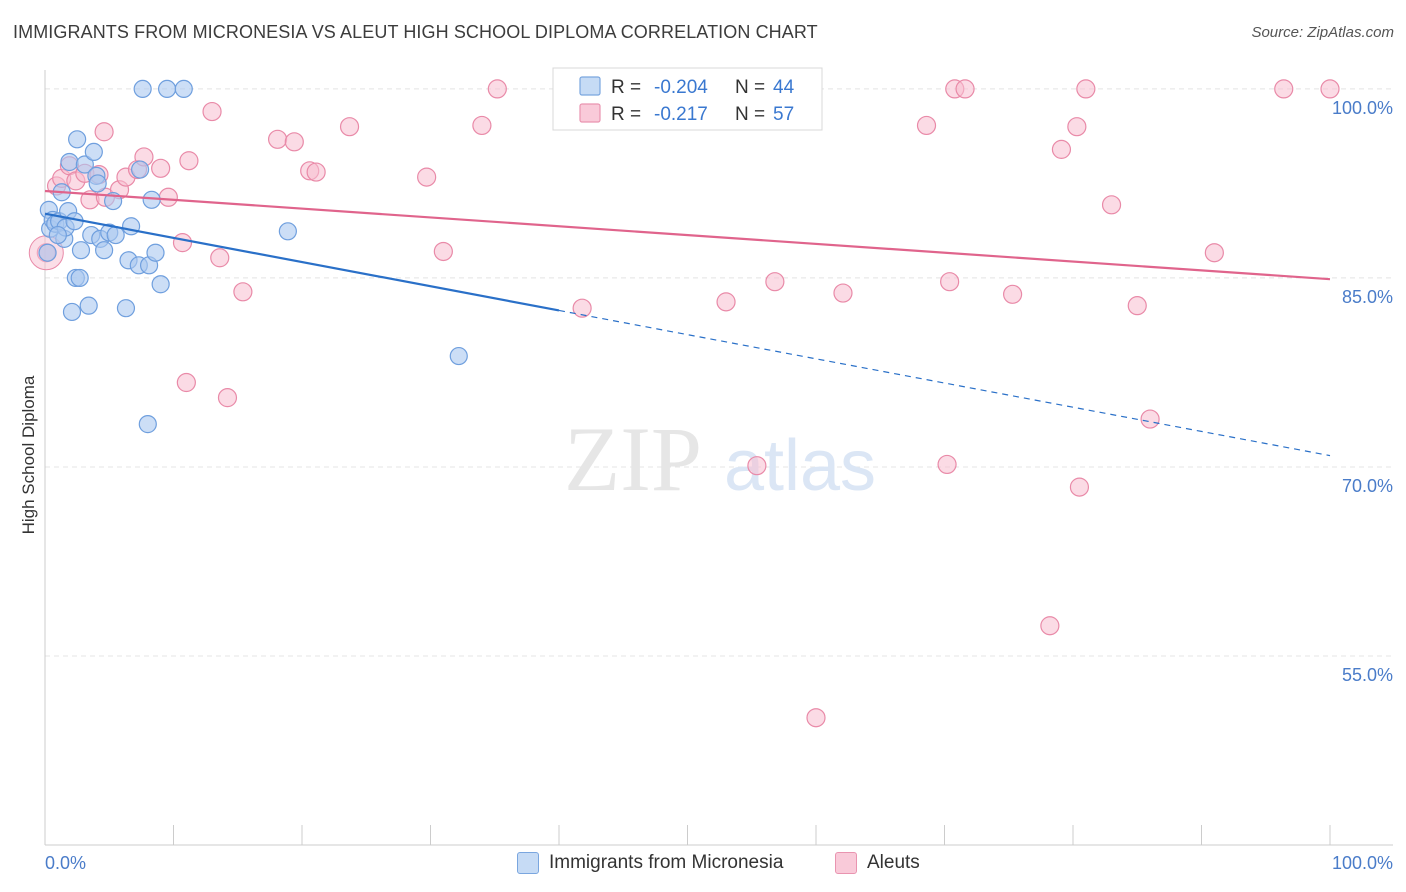 The height and width of the screenshot is (892, 1406). Describe the element at coordinates (1362, 863) in the screenshot. I see `x-tick-label: 100.0%` at that location.